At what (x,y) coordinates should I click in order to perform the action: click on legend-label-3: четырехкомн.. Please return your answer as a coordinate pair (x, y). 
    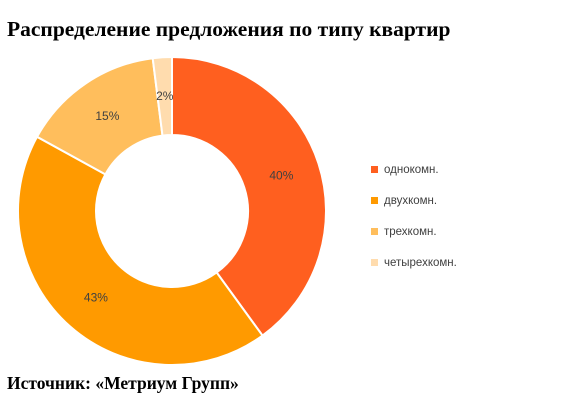
    Looking at the image, I should click on (420, 262).